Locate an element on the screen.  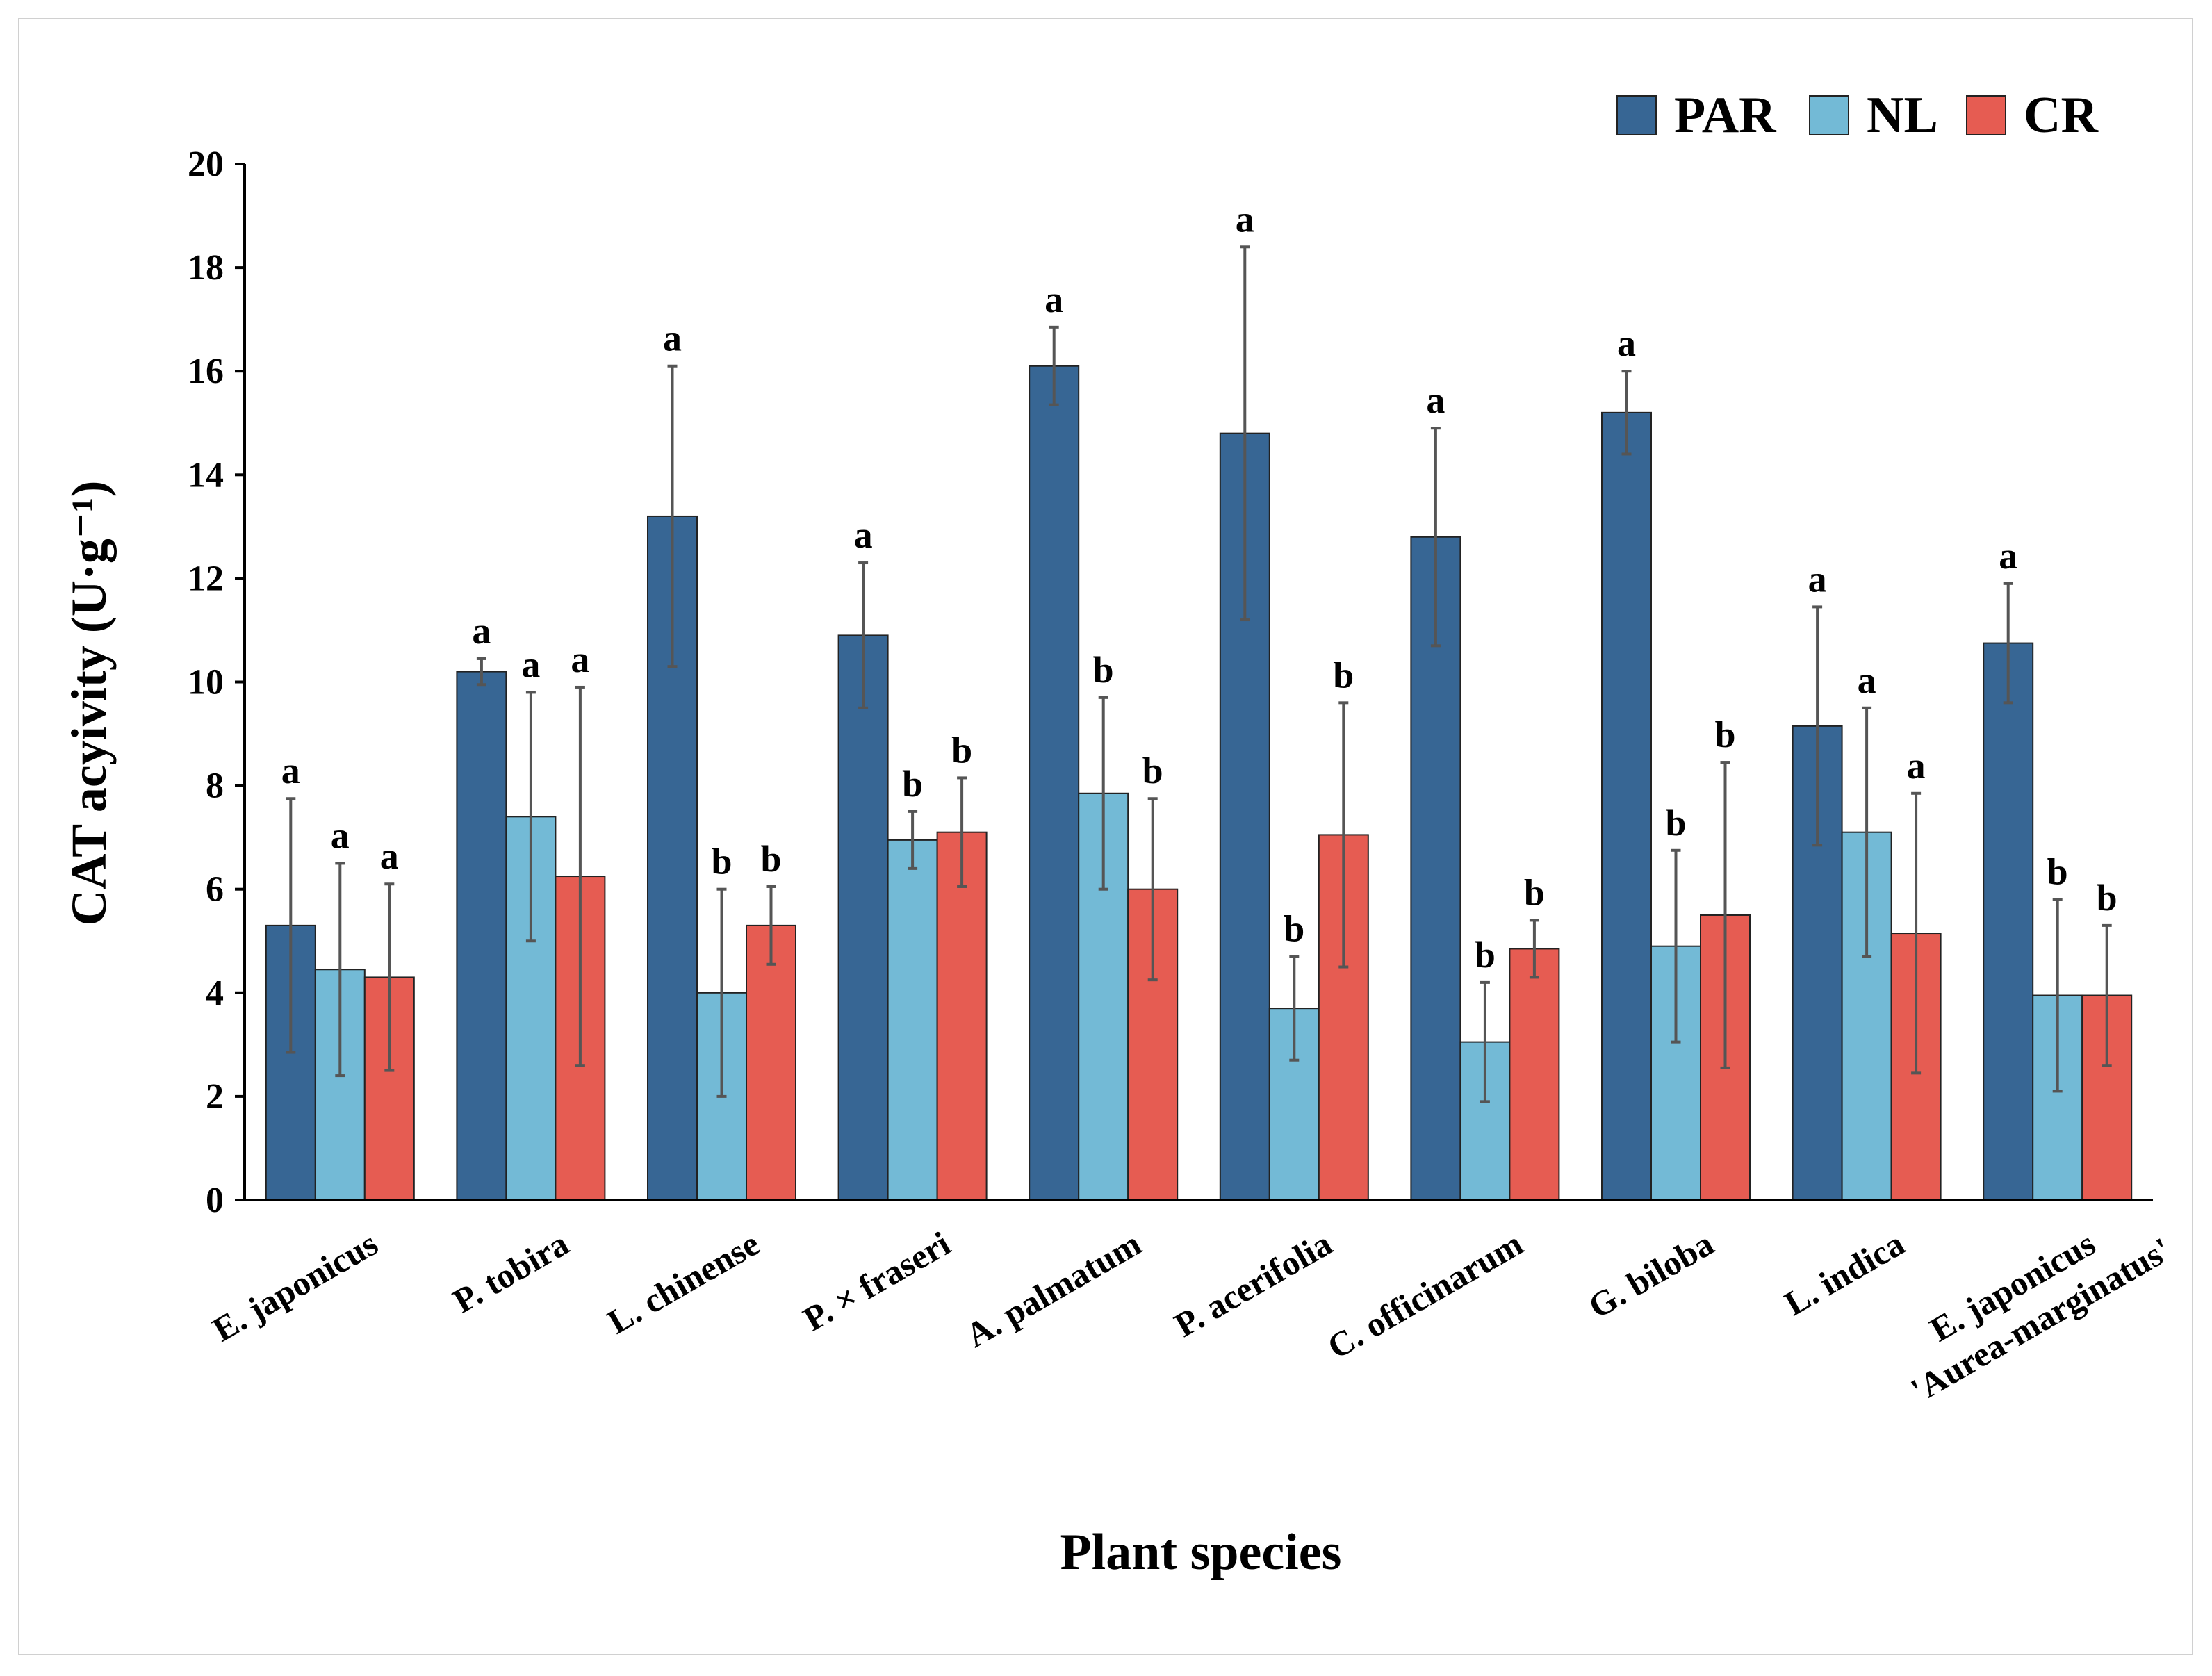
x-category-label-line: C. officinarum is located at coordinates (1425, 1295).